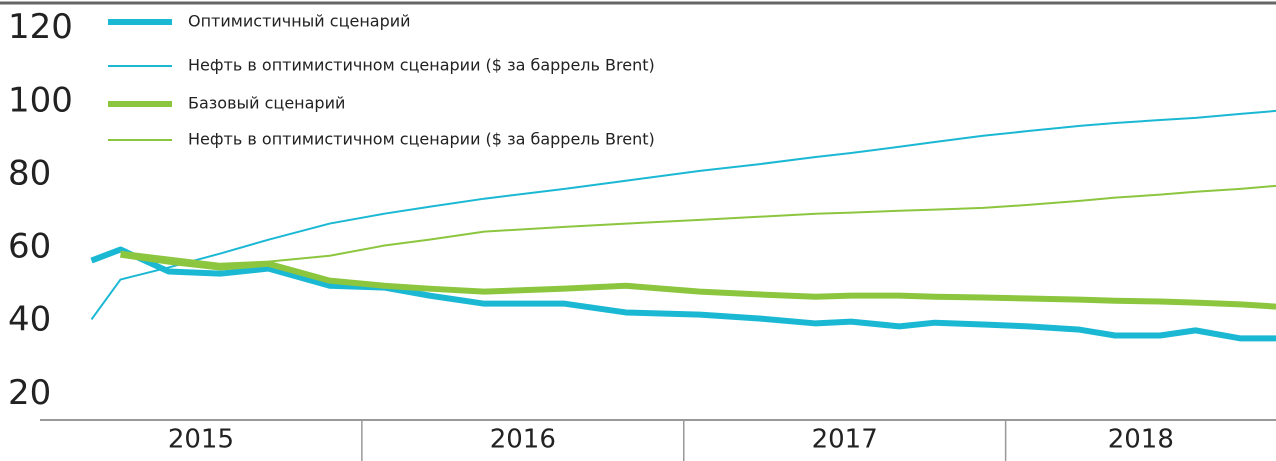 The height and width of the screenshot is (461, 1276). I want to click on x-tick-label: 2018, so click(1141, 440).